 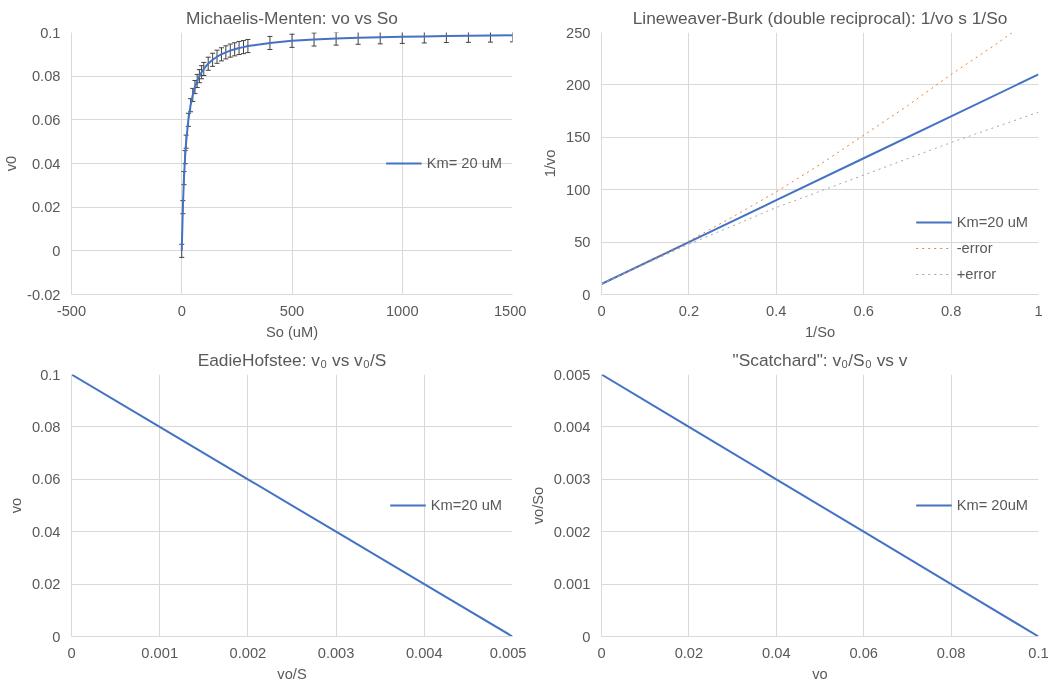 I want to click on y-tick-label: 0.001, so click(x=572, y=584).